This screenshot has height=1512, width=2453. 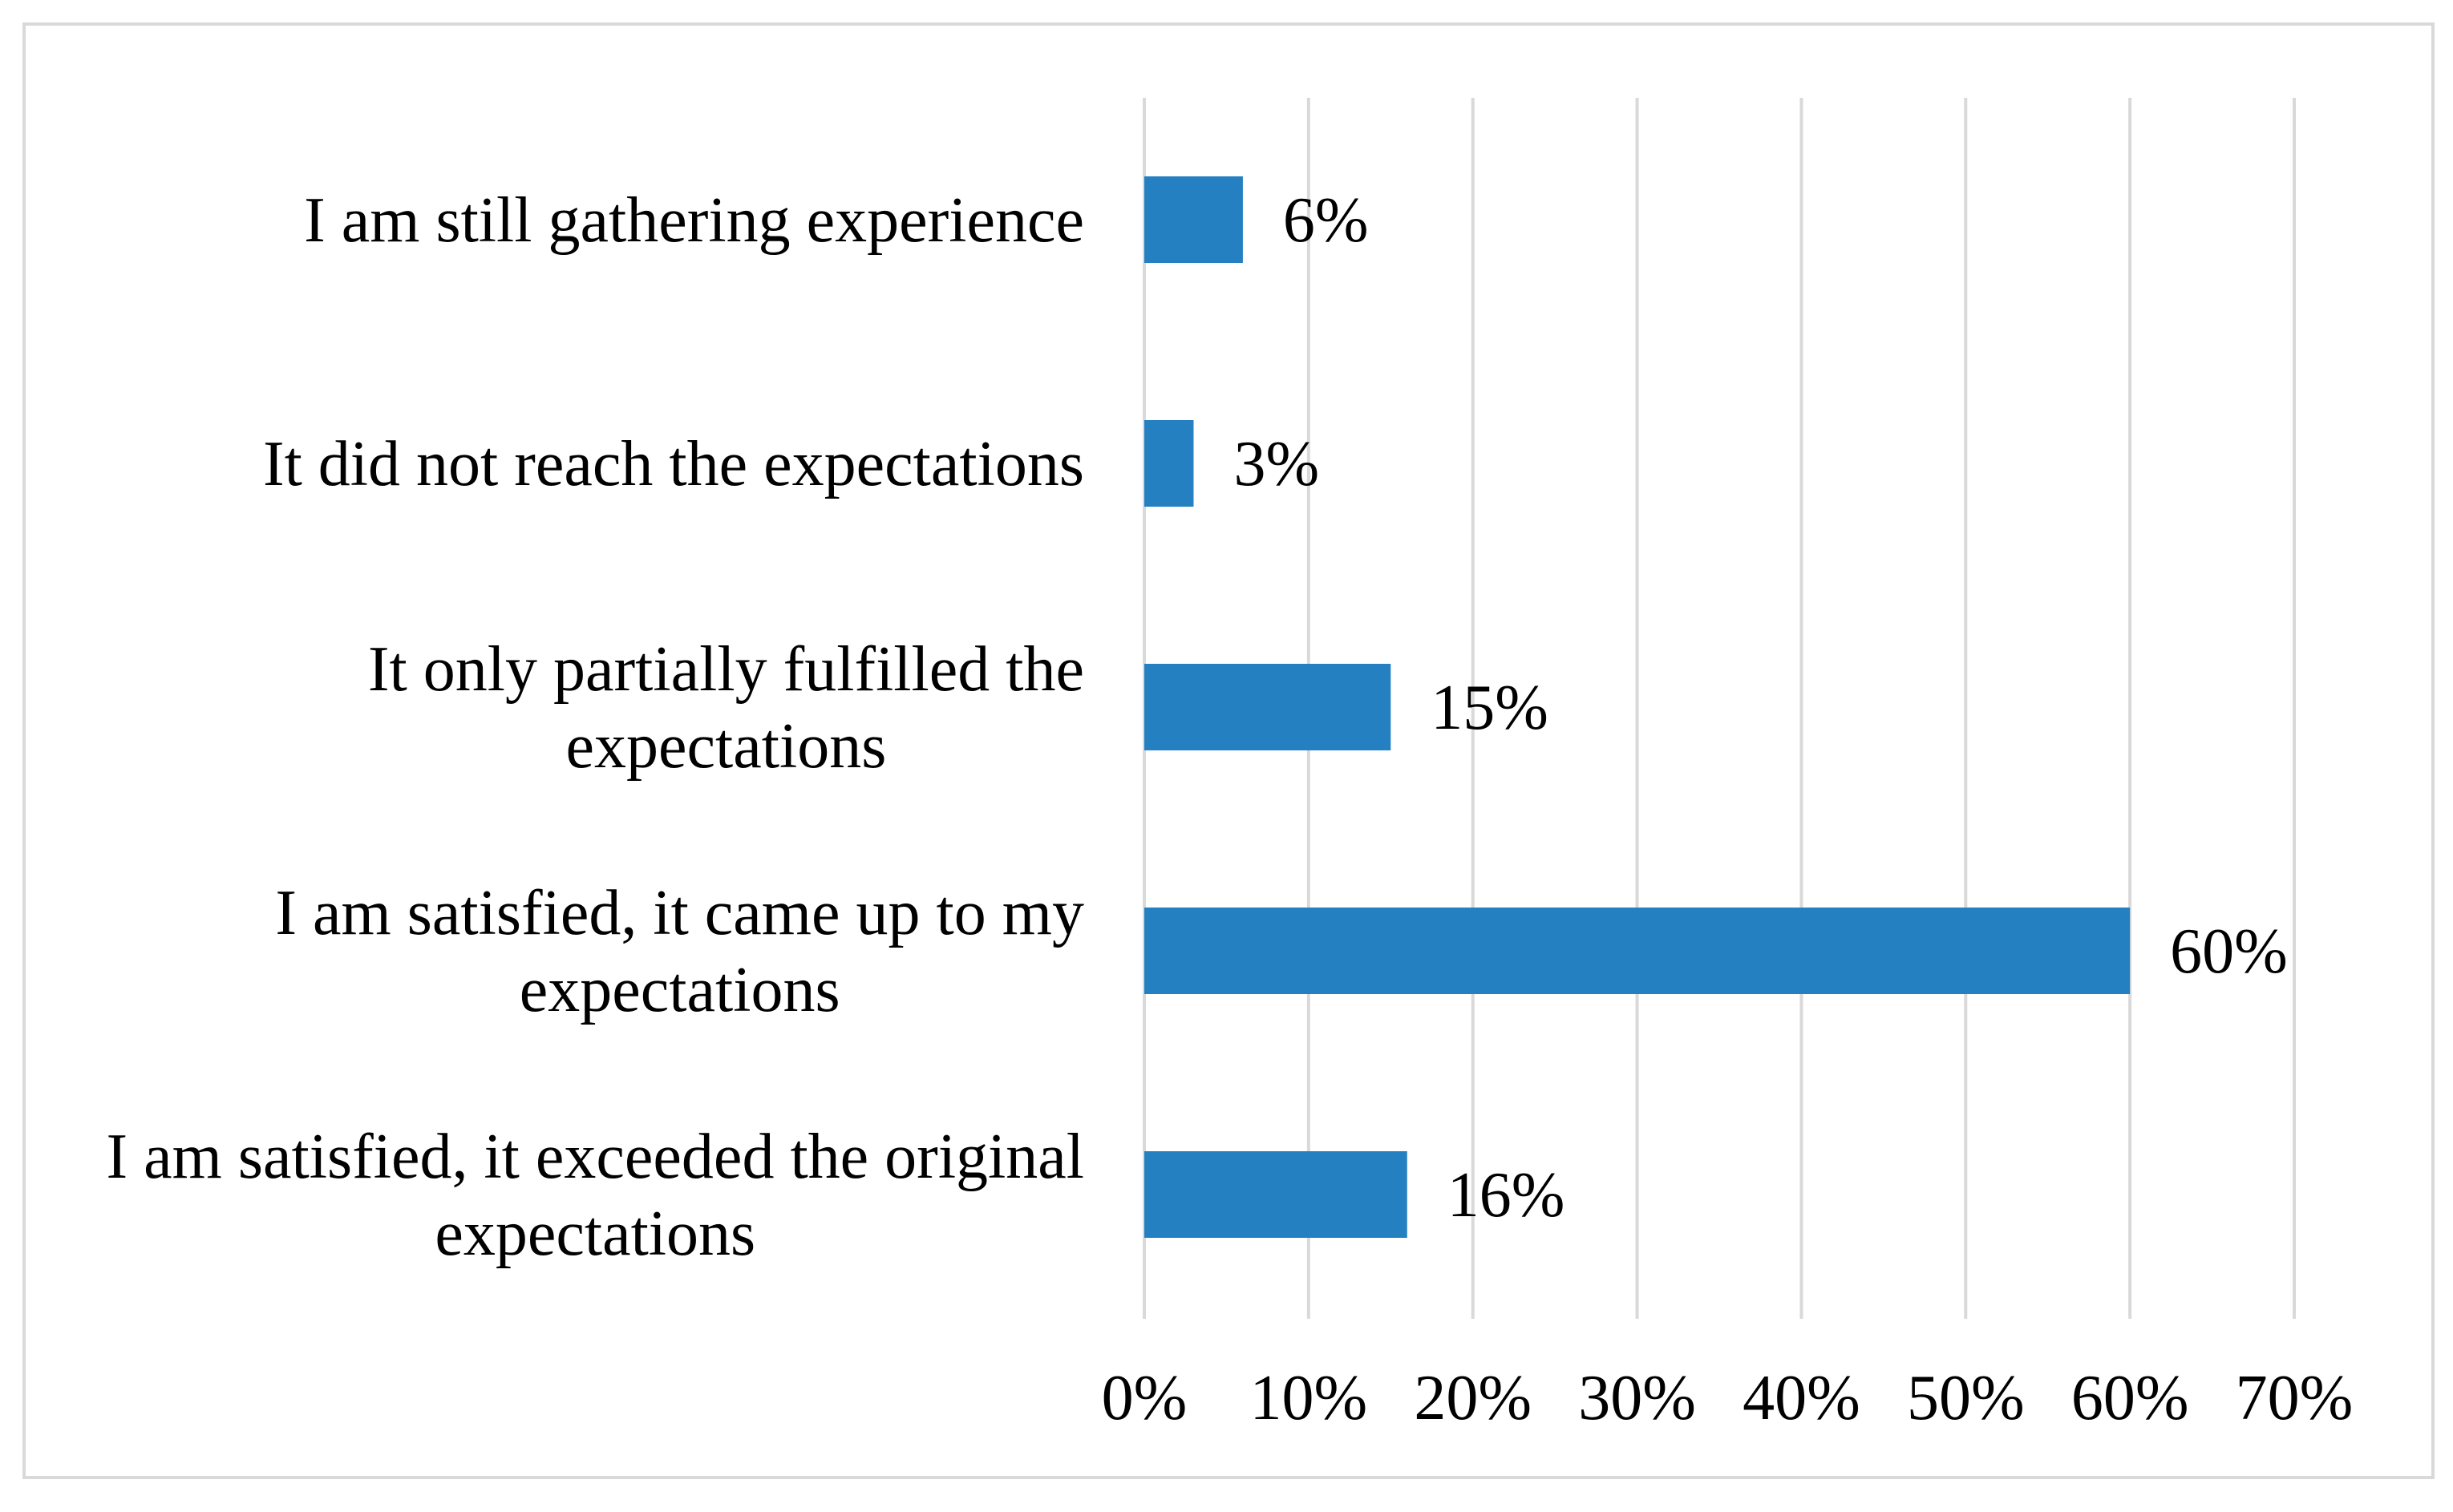 What do you see at coordinates (1966, 1398) in the screenshot?
I see `x-tick-label-5: 50%` at bounding box center [1966, 1398].